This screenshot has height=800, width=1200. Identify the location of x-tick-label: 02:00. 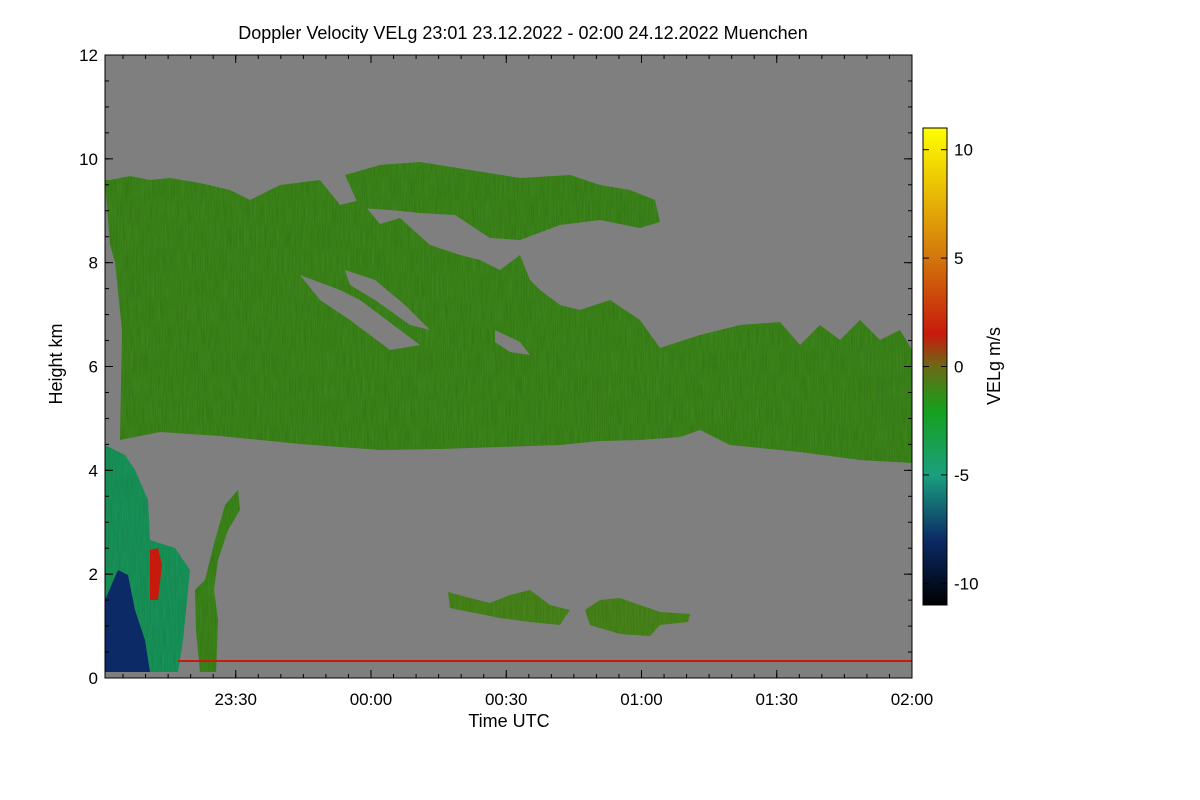
(912, 699).